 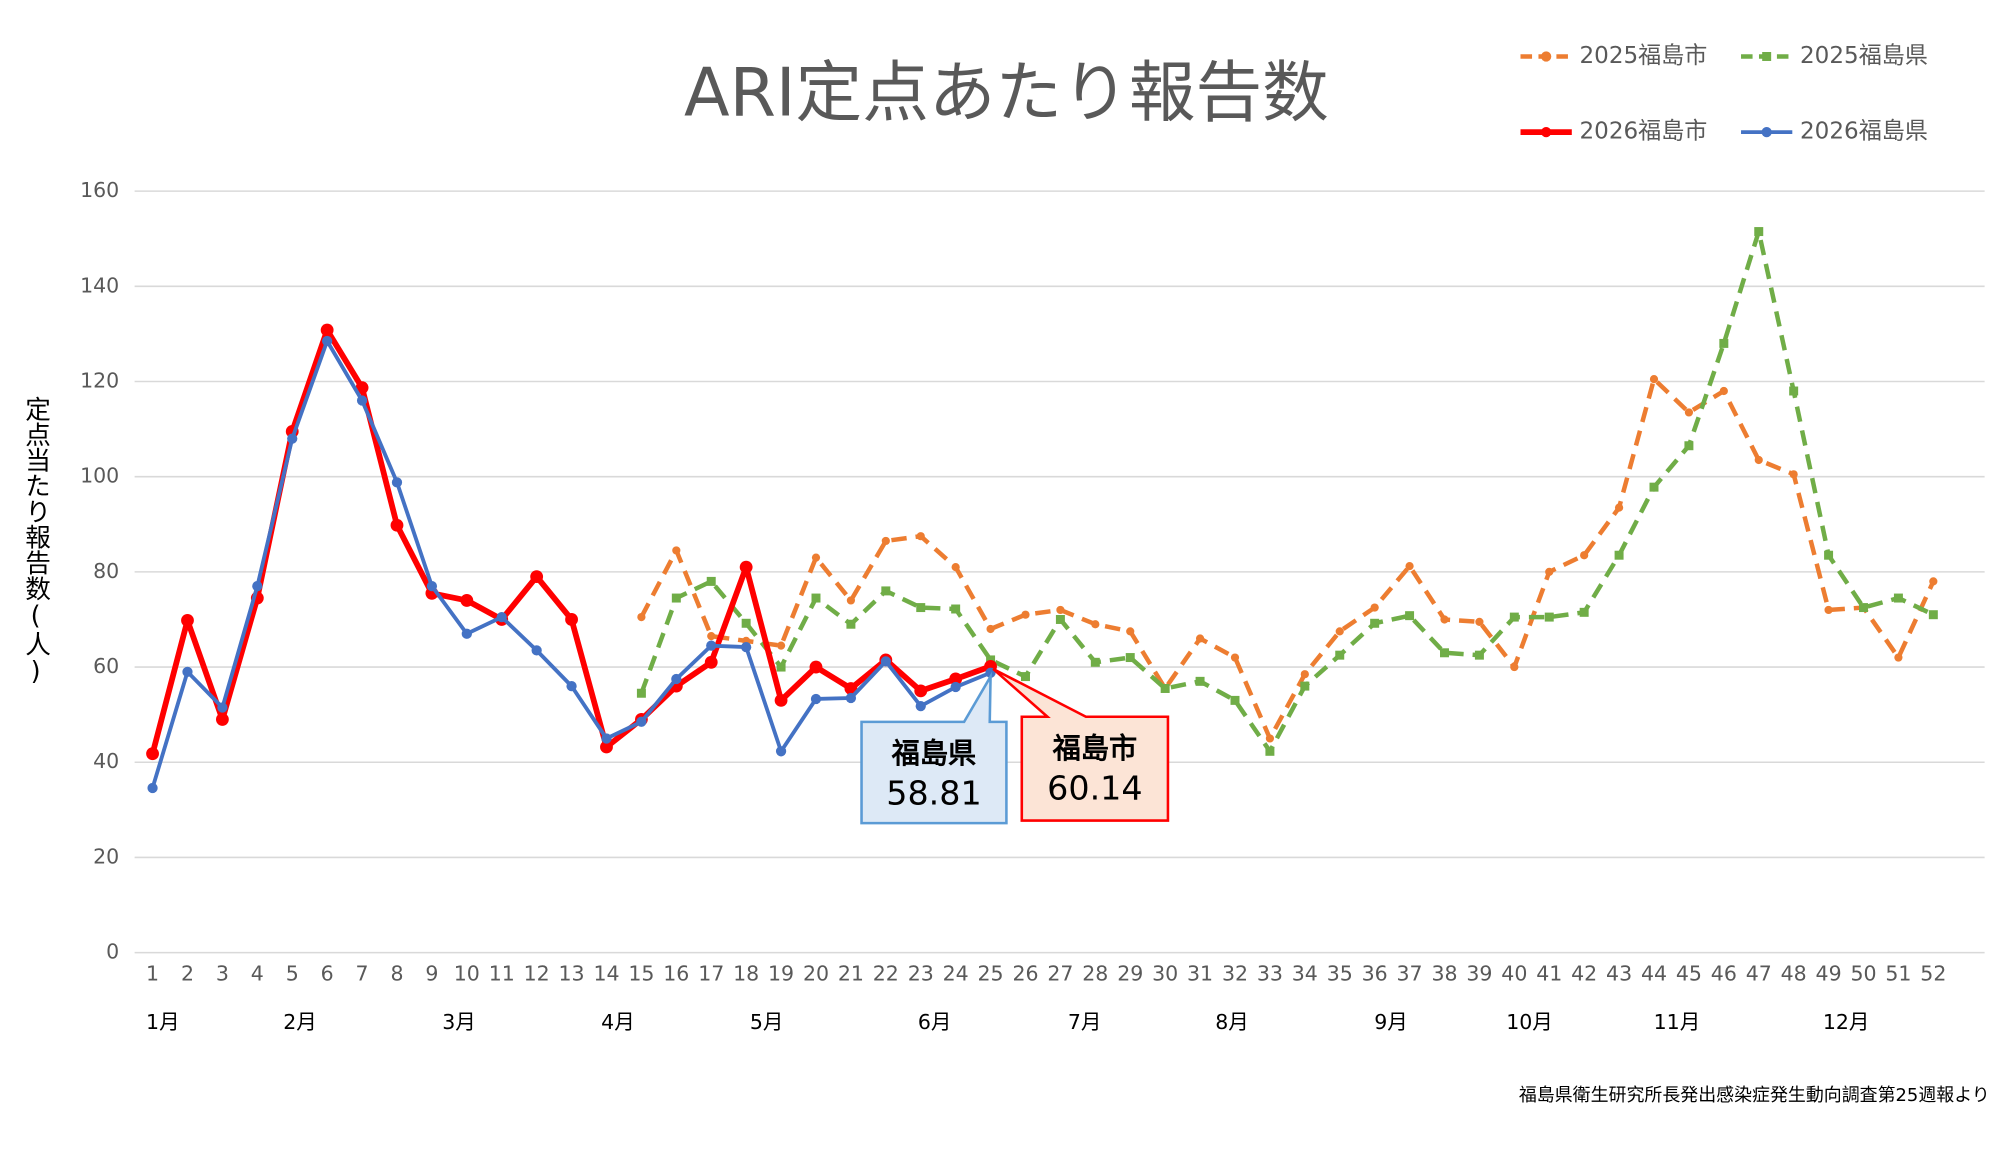 I want to click on x-tick-label: 36, so click(x=1375, y=973).